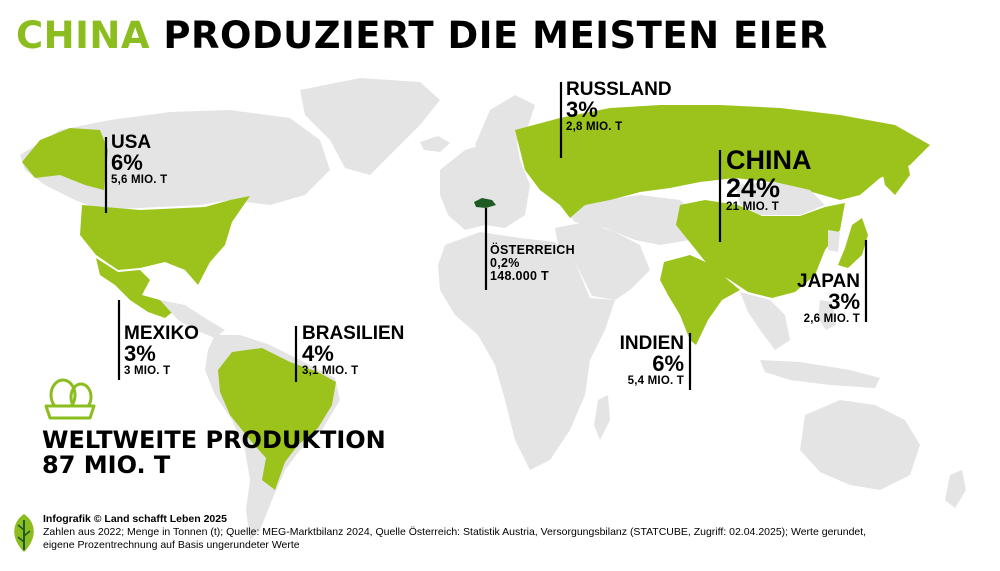 The width and height of the screenshot is (1000, 571). I want to click on country-name: BRASILIEN, so click(353, 333).